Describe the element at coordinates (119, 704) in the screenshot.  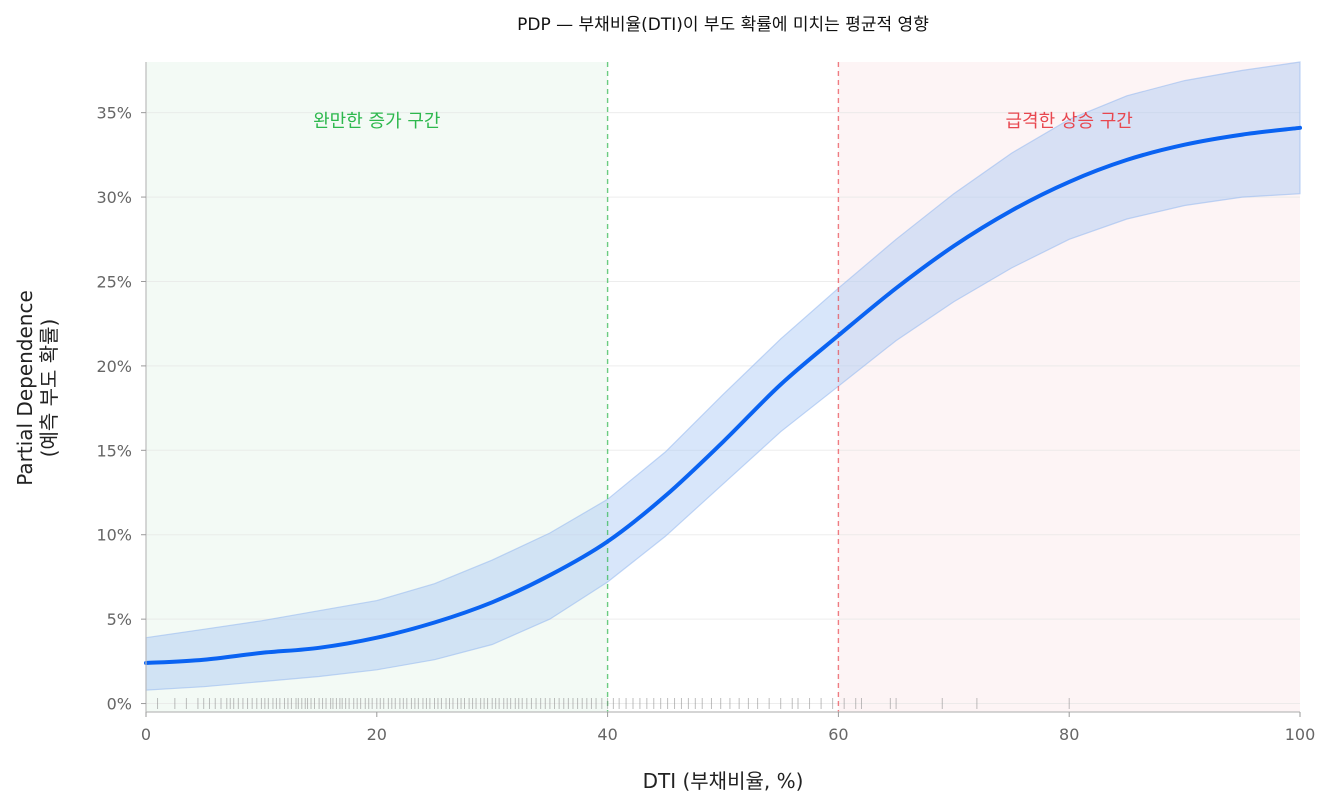
I see `y-tick-label: 0%` at that location.